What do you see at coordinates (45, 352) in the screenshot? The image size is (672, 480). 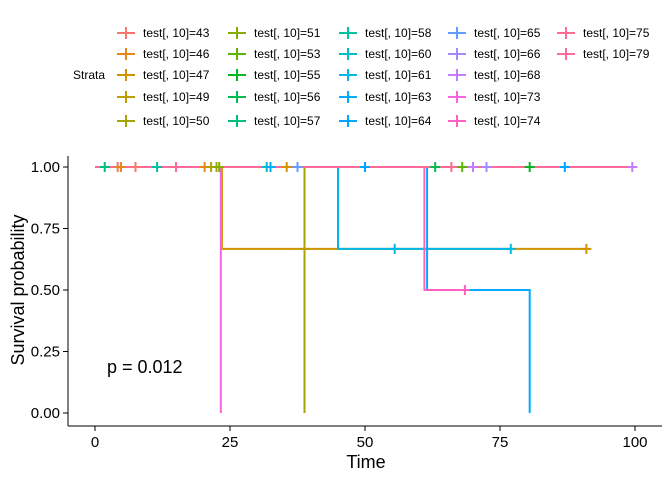 I see `y-tick-label: 0.25` at bounding box center [45, 352].